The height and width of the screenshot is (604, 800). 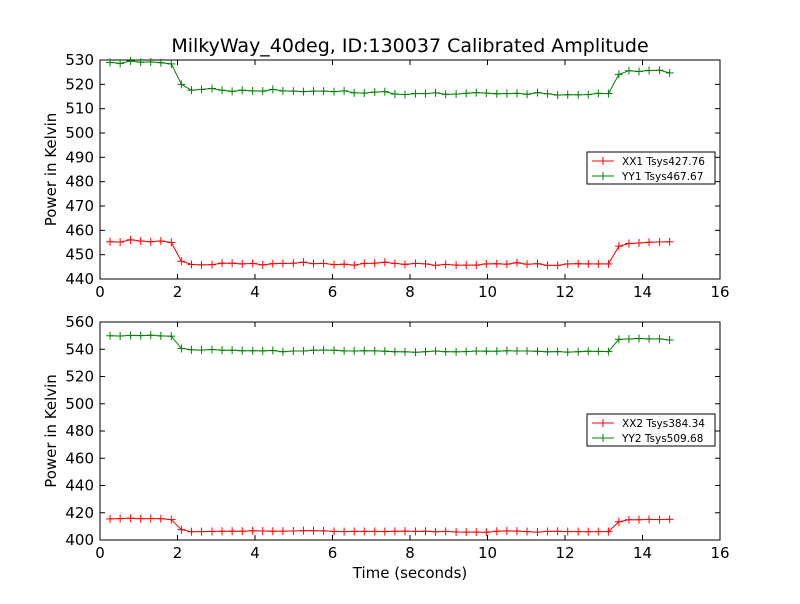 What do you see at coordinates (390, 525) in the screenshot?
I see `series-line` at bounding box center [390, 525].